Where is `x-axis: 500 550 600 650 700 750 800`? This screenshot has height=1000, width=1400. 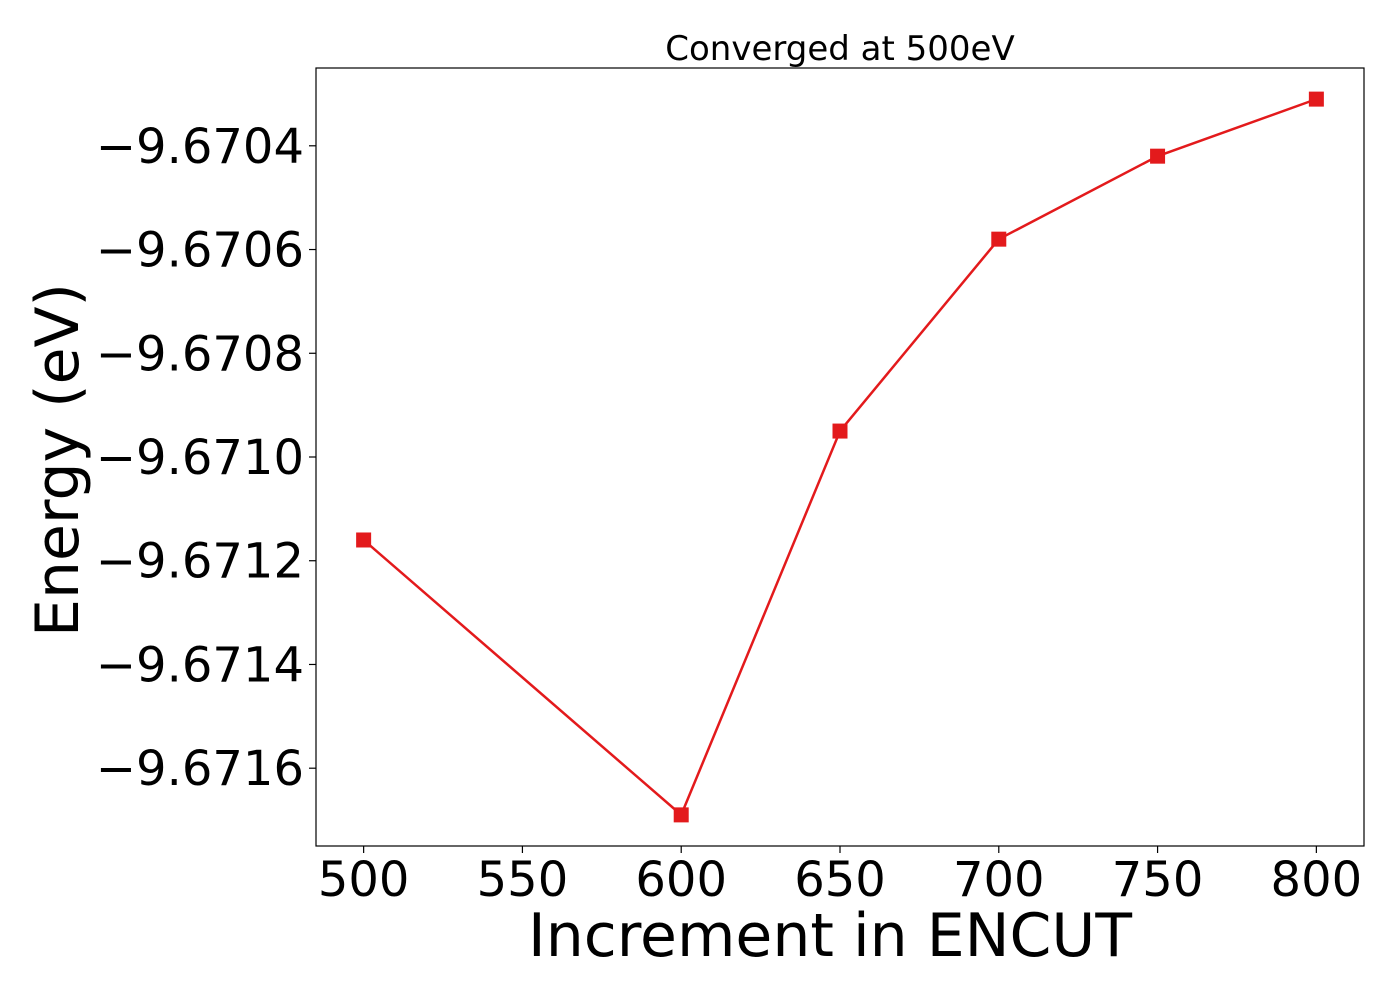
x-axis: 500 550 600 650 700 750 800 is located at coordinates (840, 877).